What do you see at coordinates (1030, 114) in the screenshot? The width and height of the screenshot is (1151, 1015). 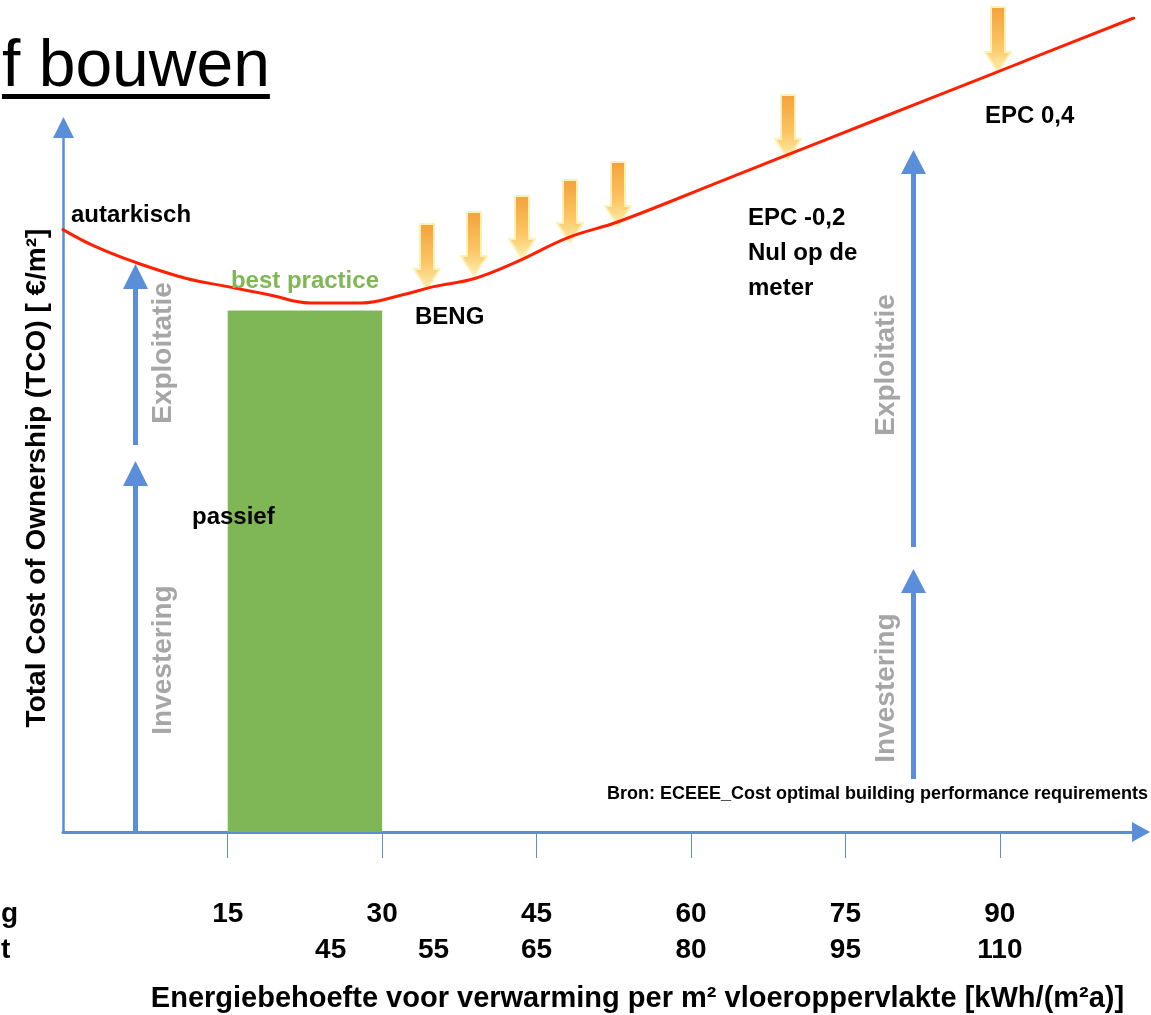 I see `annotation: EPC 0,4` at bounding box center [1030, 114].